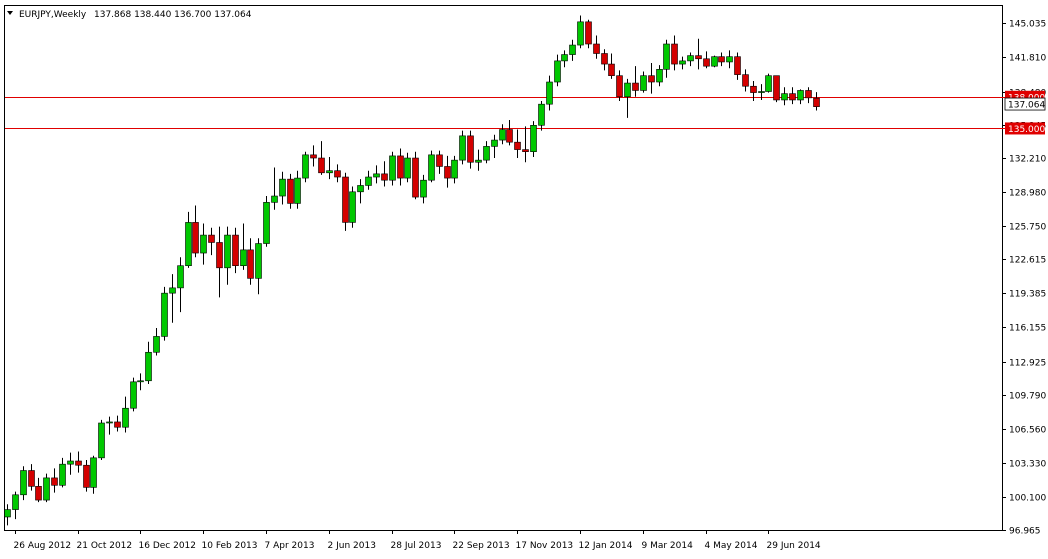 The height and width of the screenshot is (559, 1048). I want to click on y-tick-label: 112.925, so click(1027, 364).